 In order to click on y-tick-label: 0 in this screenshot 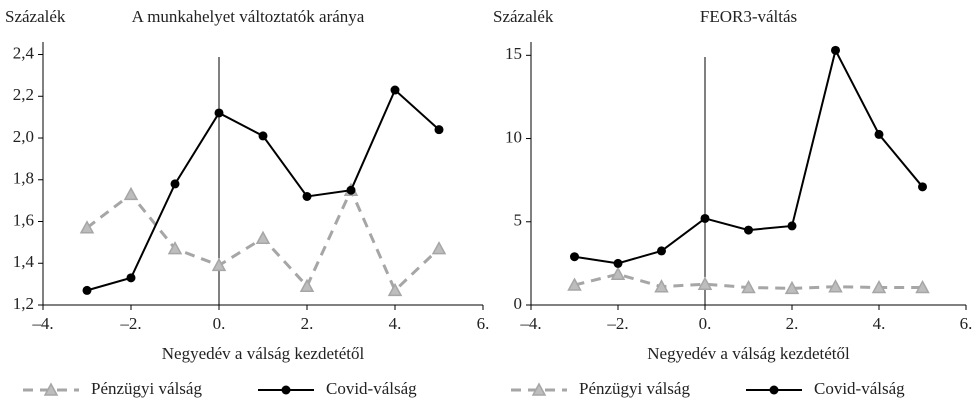, I will do `click(518, 303)`.